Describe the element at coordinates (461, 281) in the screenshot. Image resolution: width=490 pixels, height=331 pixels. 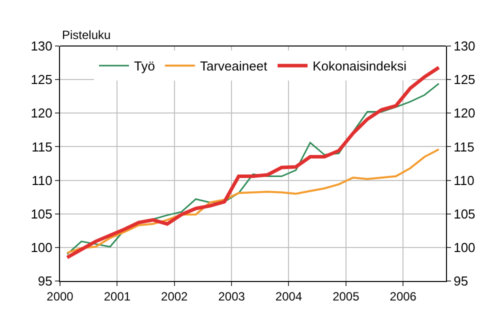
I see `y2-tick-label: 95` at that location.